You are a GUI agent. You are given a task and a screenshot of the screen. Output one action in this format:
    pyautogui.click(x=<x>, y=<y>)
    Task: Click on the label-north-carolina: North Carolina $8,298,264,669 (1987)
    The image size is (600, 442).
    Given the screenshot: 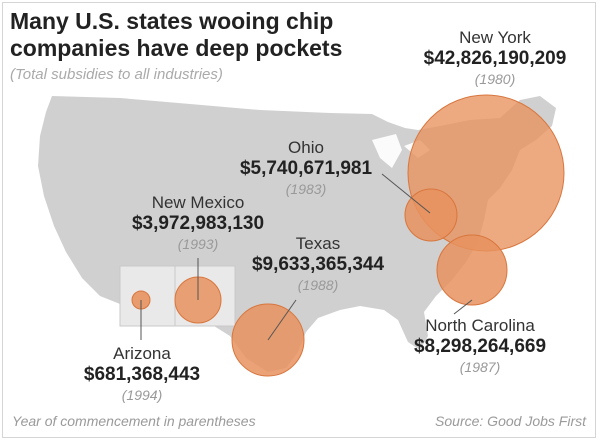 What is the action you would take?
    pyautogui.click(x=480, y=346)
    